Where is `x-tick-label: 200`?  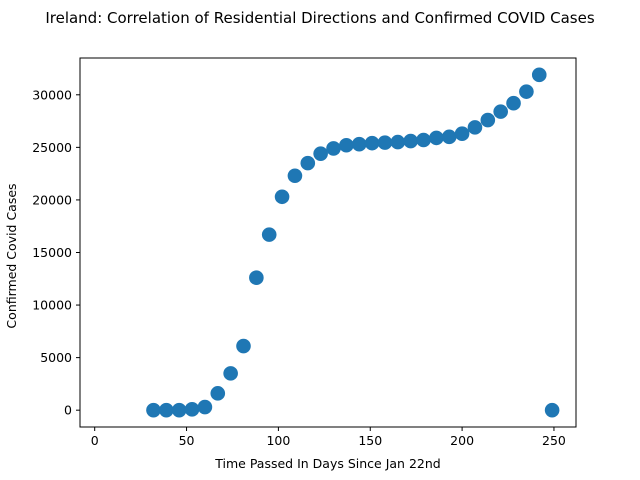
x-tick-label: 200 is located at coordinates (462, 440).